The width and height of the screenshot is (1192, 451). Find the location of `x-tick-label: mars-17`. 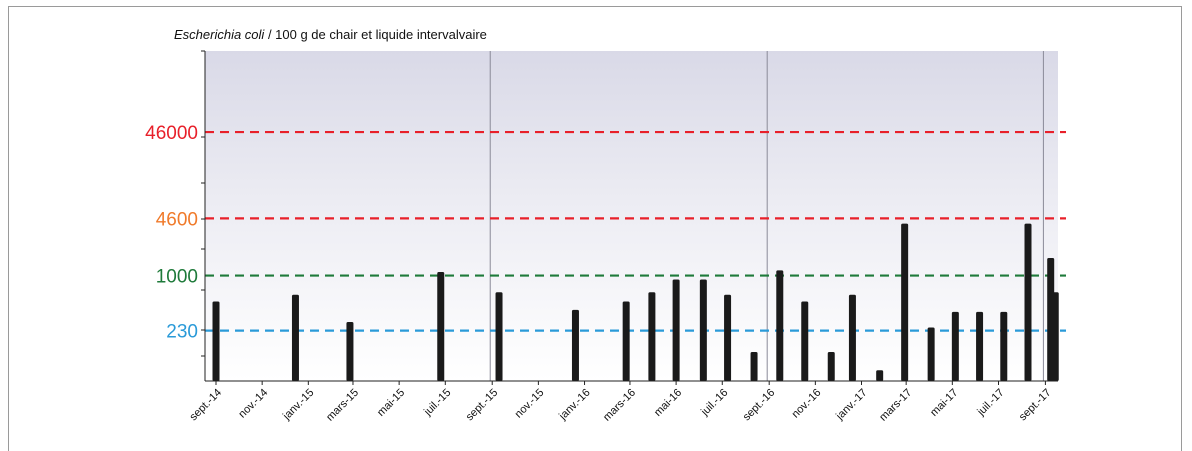

x-tick-label: mars-17 is located at coordinates (895, 405).